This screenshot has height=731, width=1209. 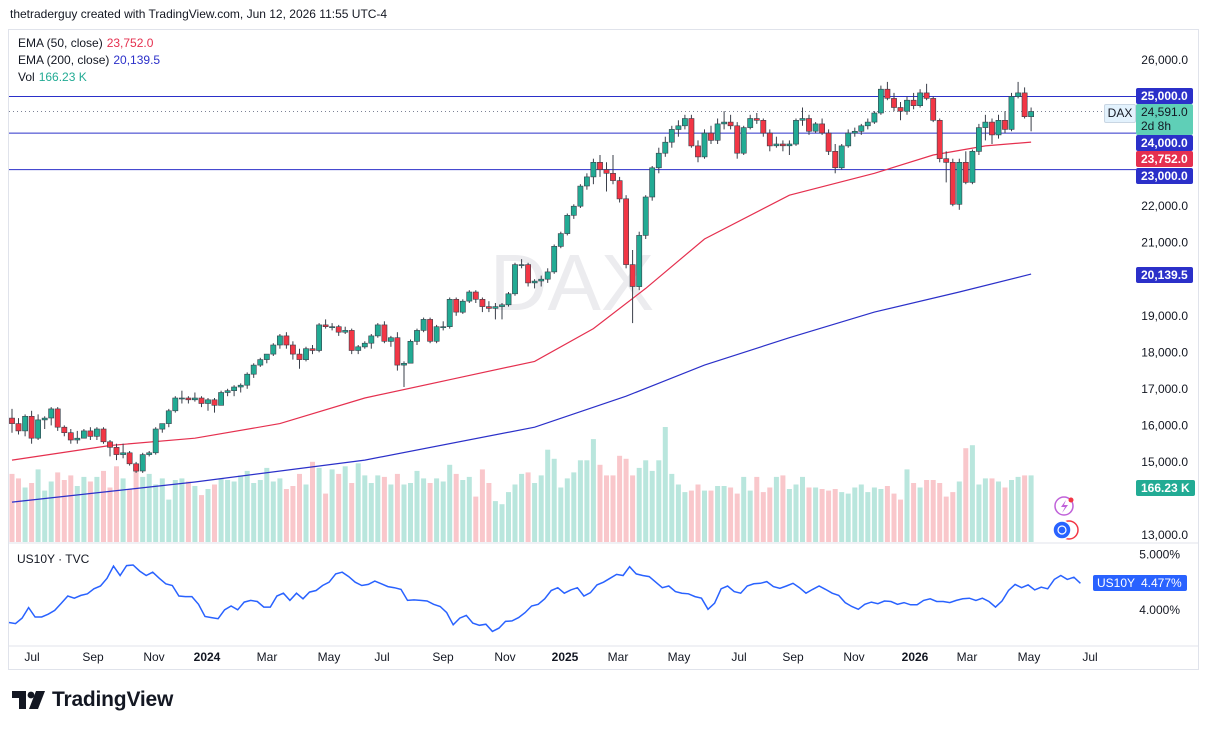 What do you see at coordinates (89, 60) in the screenshot?
I see `legend-ema200: EMA (200, close) 20,139.5` at bounding box center [89, 60].